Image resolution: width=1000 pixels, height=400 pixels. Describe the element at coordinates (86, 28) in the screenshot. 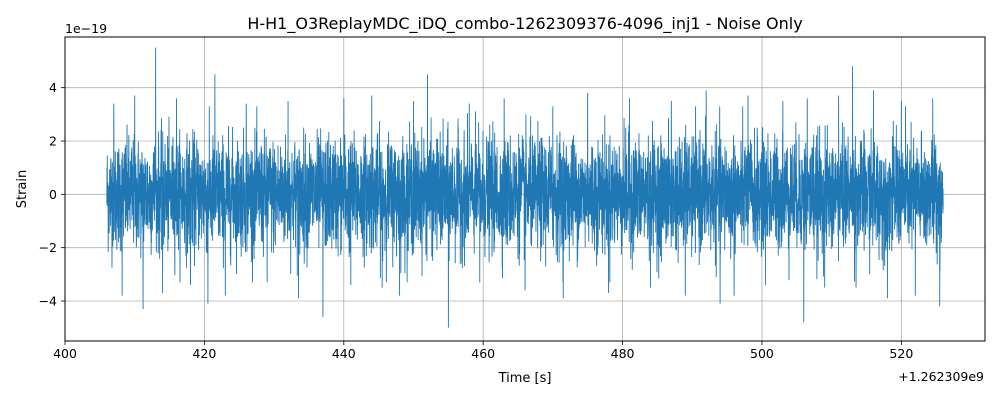

I see `y-axis-scale-label: 1e−19` at that location.